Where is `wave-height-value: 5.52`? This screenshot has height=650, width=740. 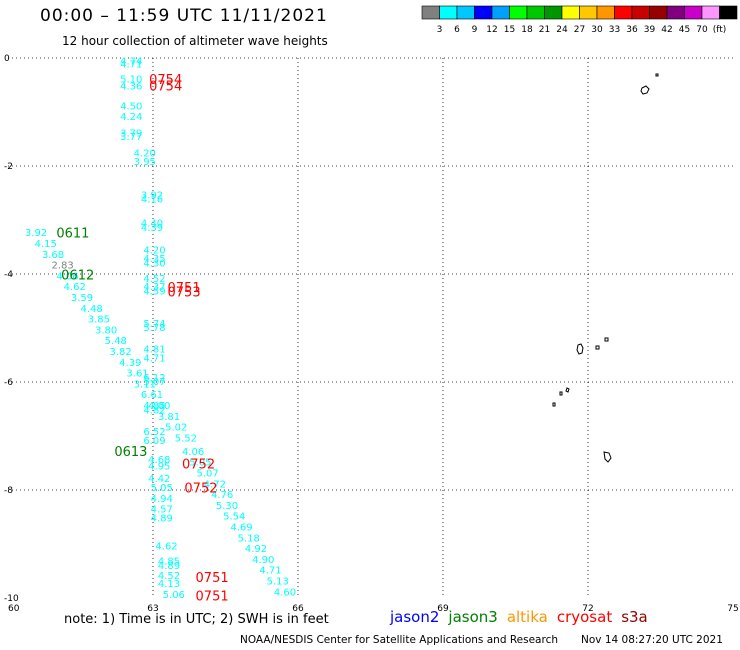 wave-height-value: 5.52 is located at coordinates (186, 438).